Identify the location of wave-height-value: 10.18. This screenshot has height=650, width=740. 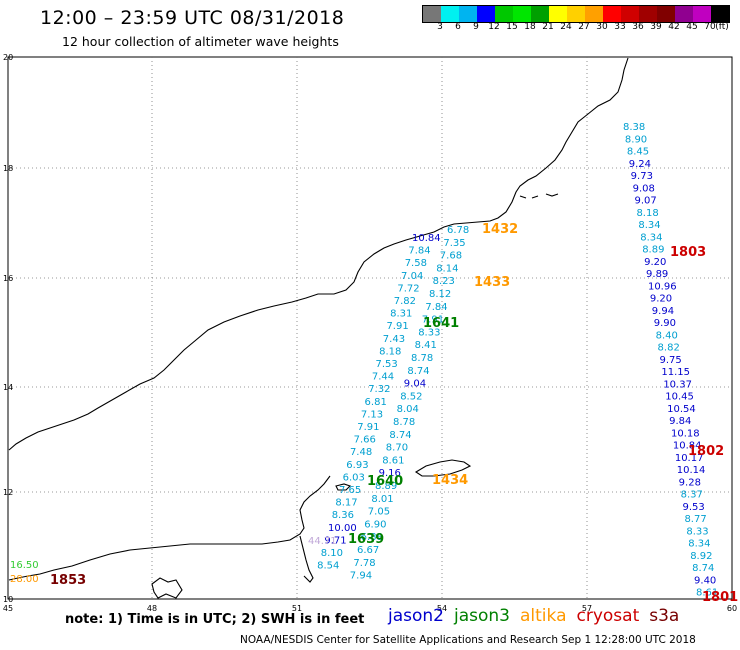
(685, 433).